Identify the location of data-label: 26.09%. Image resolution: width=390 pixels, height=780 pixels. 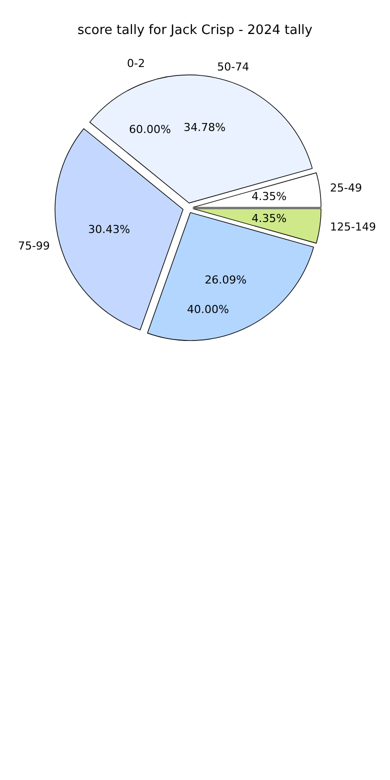
(225, 280).